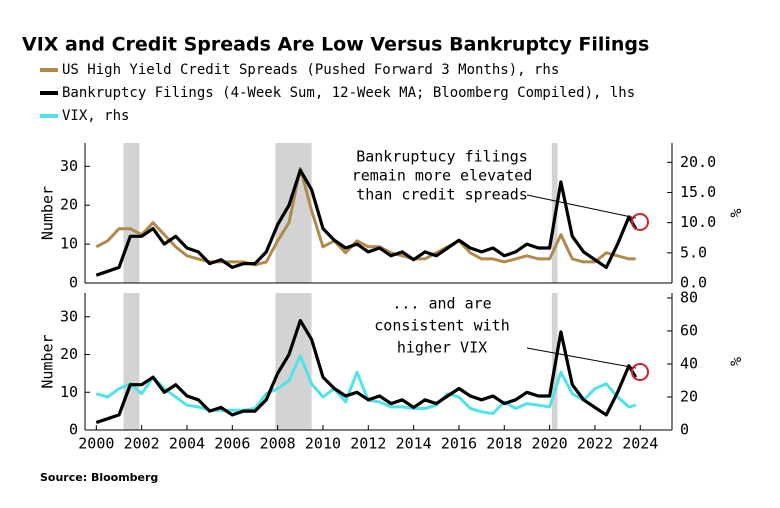  What do you see at coordinates (504, 444) in the screenshot?
I see `x-tick-label: 2018` at bounding box center [504, 444].